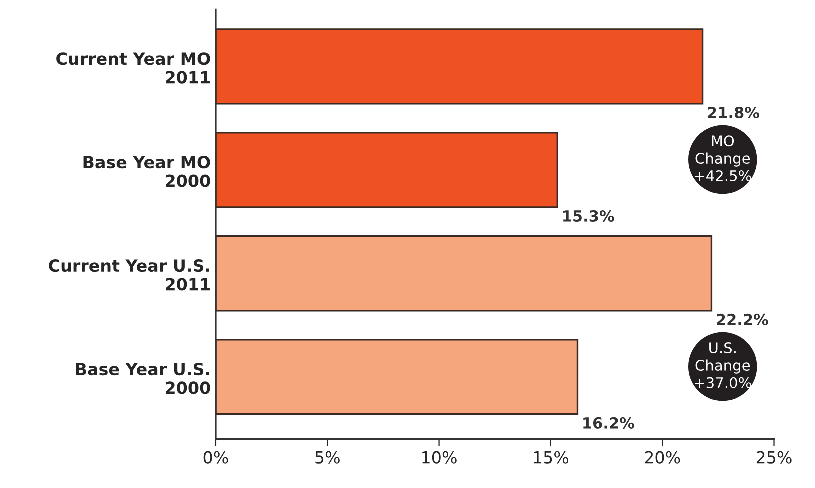 The width and height of the screenshot is (815, 488). What do you see at coordinates (742, 320) in the screenshot?
I see `data-label: 22.2%` at bounding box center [742, 320].